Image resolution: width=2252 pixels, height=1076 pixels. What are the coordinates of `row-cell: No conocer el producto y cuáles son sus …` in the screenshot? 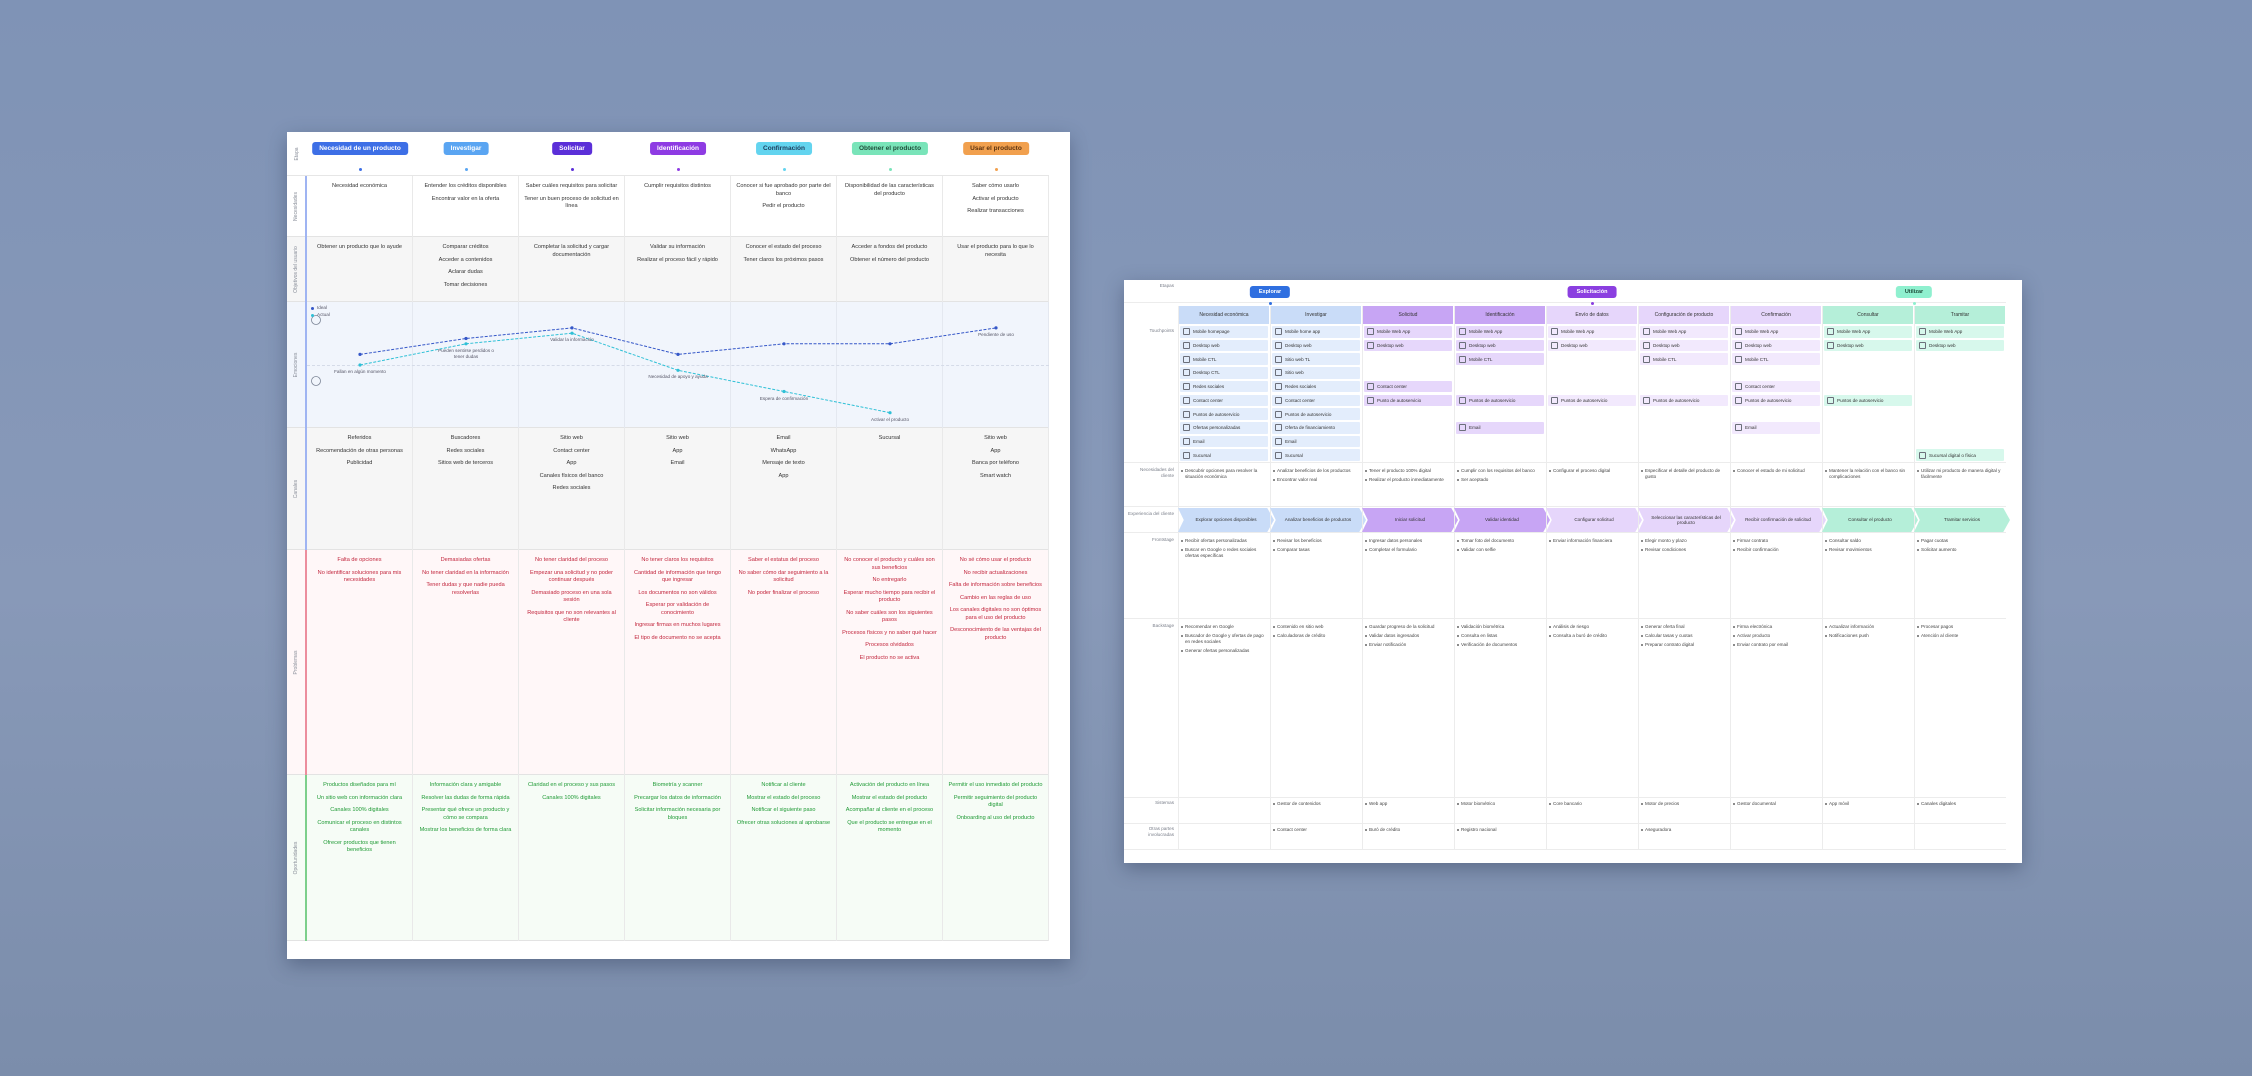 It's located at (890, 662).